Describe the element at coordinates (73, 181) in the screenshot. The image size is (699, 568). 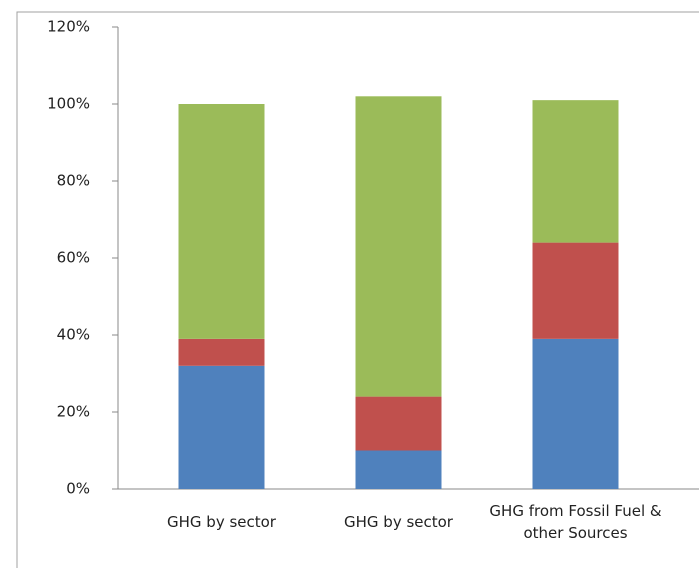
I see `y-tick-label: 80%` at that location.